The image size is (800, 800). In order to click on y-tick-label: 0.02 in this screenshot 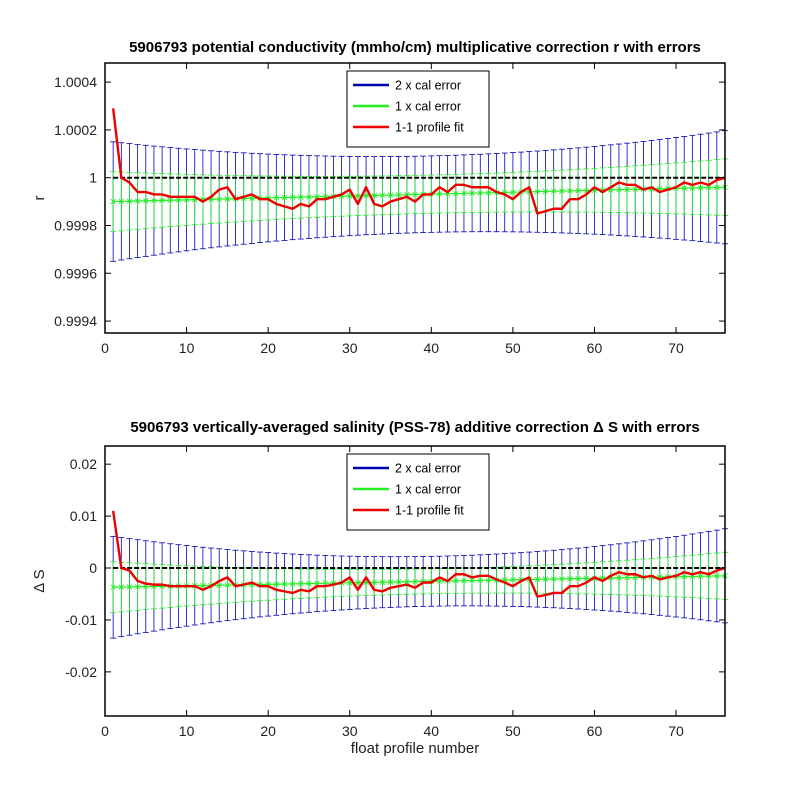, I will do `click(83, 464)`.